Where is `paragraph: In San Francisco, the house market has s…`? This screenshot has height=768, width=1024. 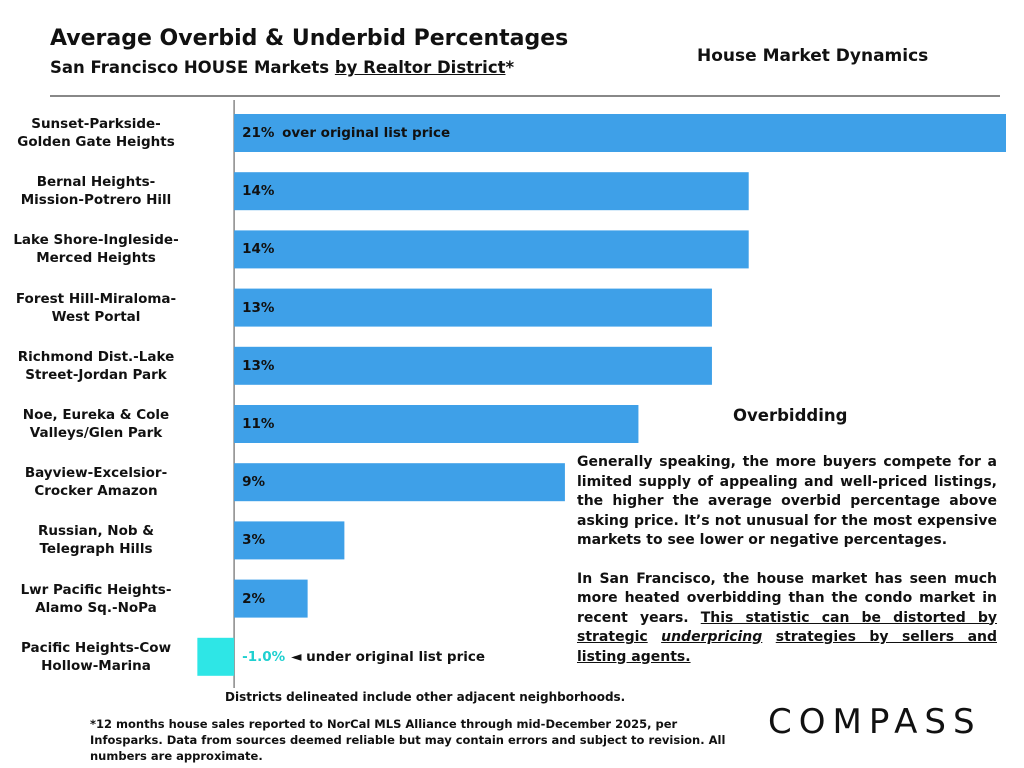
paragraph: In San Francisco, the house market has s… is located at coordinates (787, 619).